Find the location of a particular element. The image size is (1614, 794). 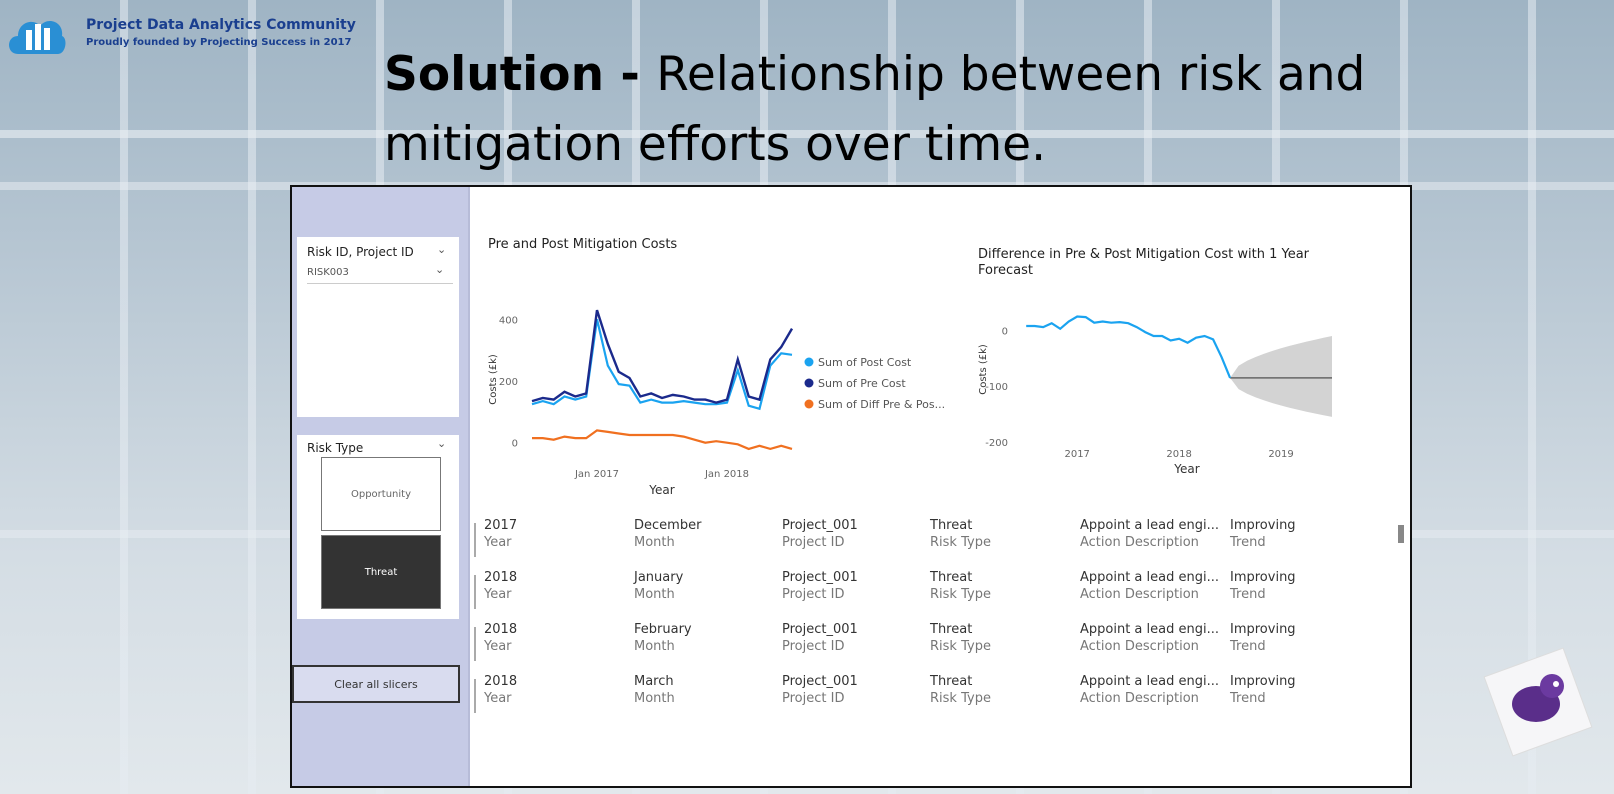

tile-opportunity: Opportunity is located at coordinates (381, 494).